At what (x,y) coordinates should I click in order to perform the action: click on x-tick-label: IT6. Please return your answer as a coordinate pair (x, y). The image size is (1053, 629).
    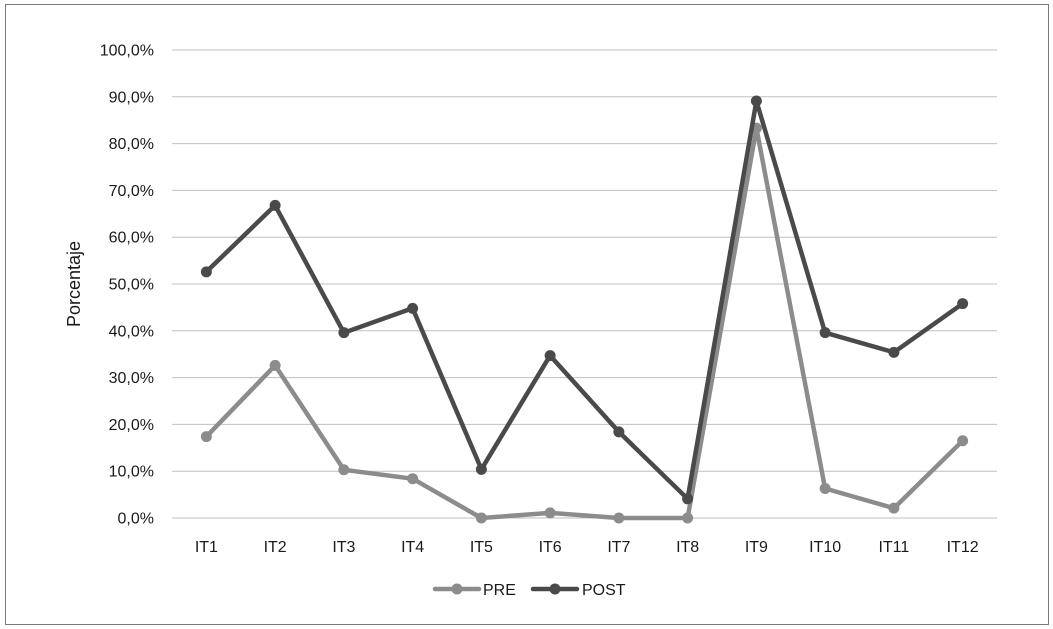
    Looking at the image, I should click on (550, 547).